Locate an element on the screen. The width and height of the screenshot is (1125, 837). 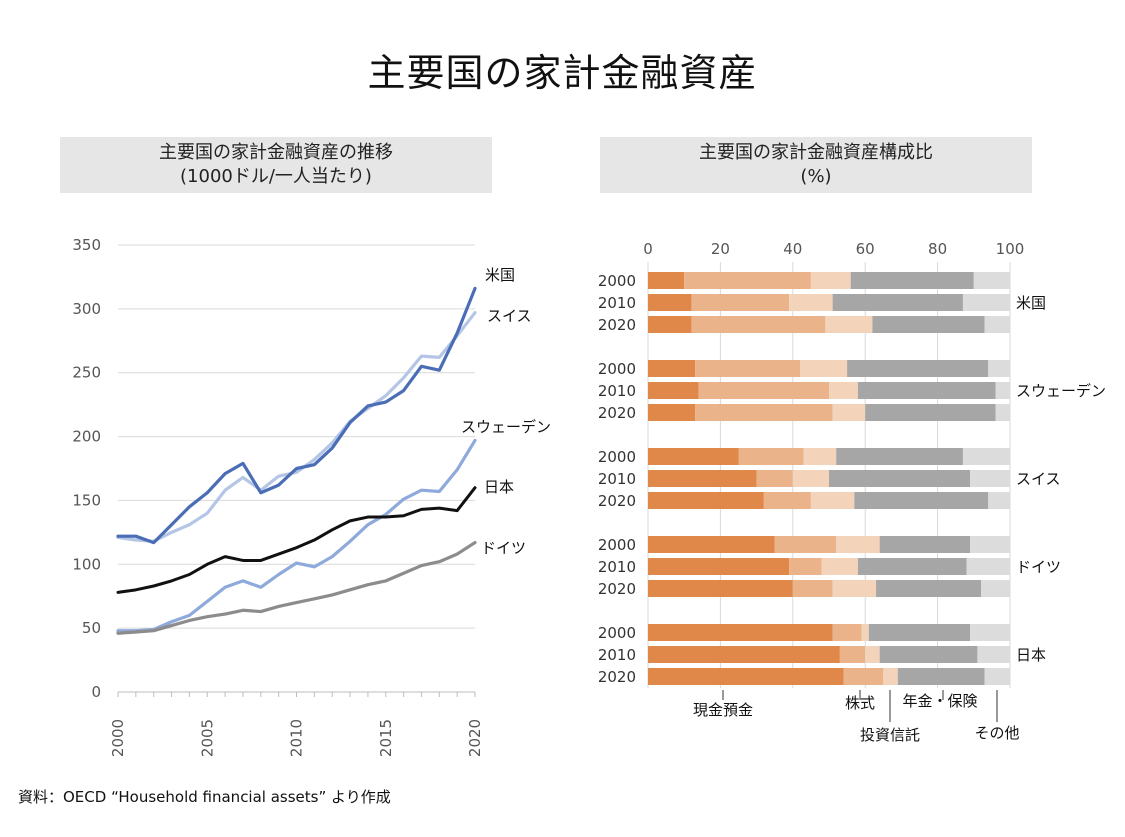
series-label: スウェーデン is located at coordinates (506, 427).